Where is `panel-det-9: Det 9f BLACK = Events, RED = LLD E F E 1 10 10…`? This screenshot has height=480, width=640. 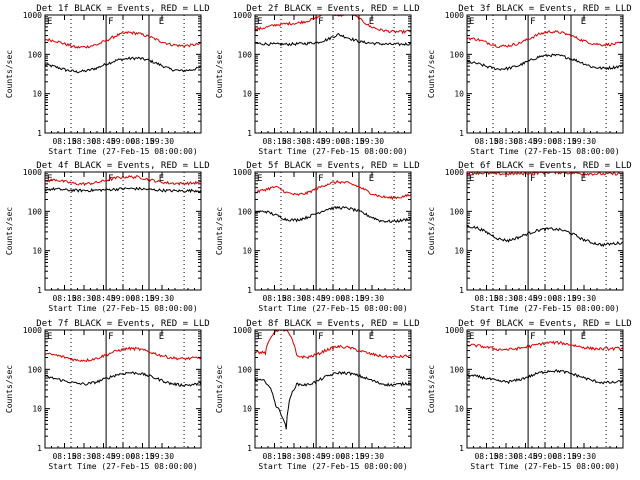 panel-det-9: Det 9f BLACK = Events, RED = LLD E F E 1 10 10… is located at coordinates (529, 395).